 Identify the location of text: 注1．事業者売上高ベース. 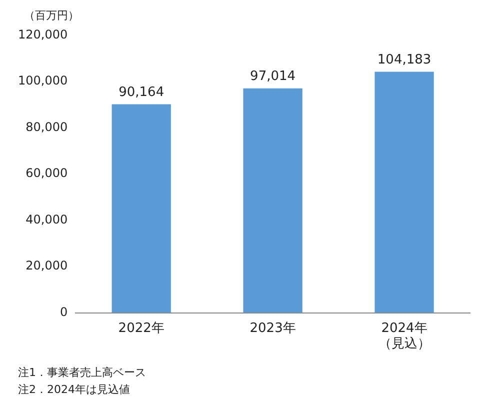
(82, 373).